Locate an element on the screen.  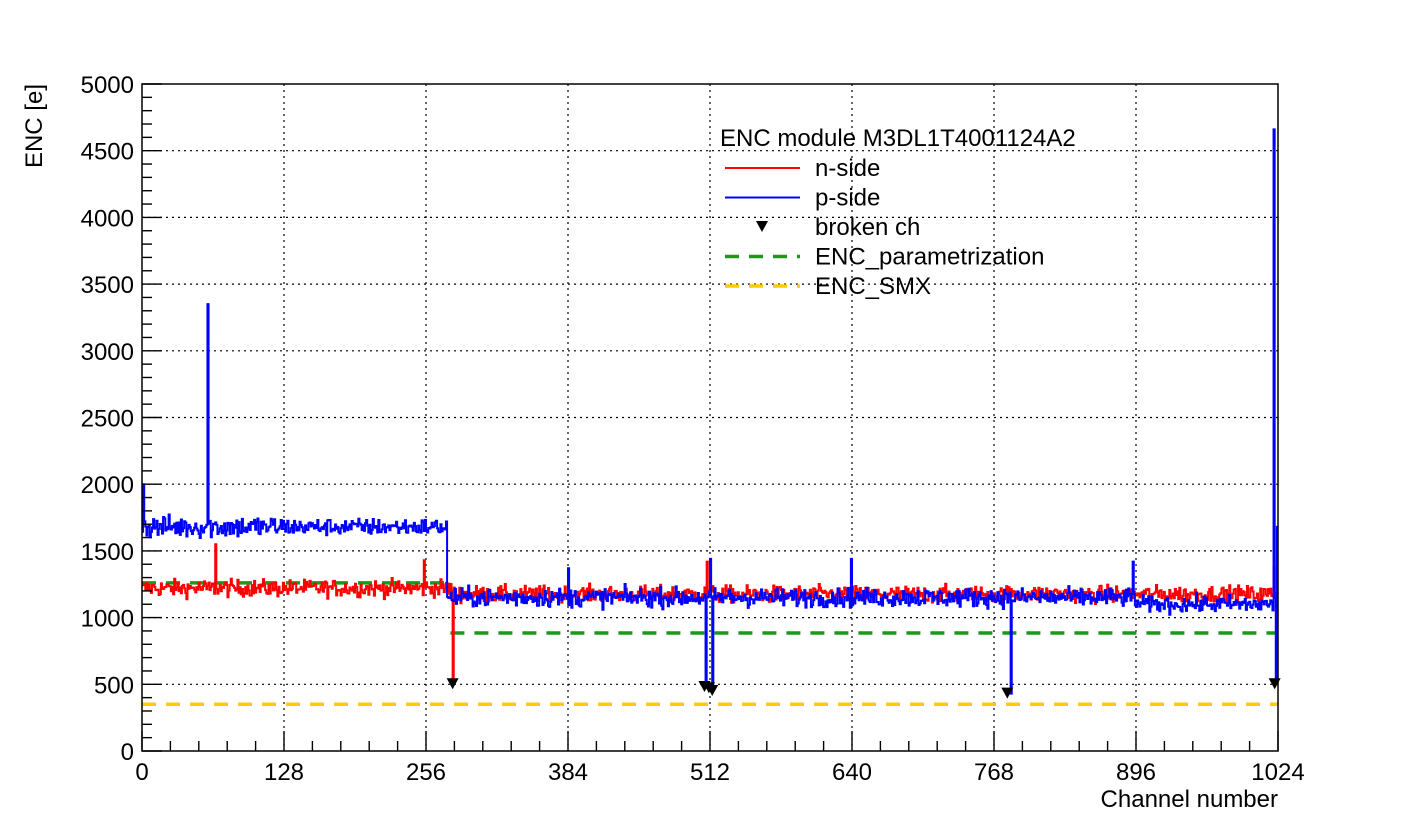
y-tick-label: 3500 is located at coordinates (107, 285).